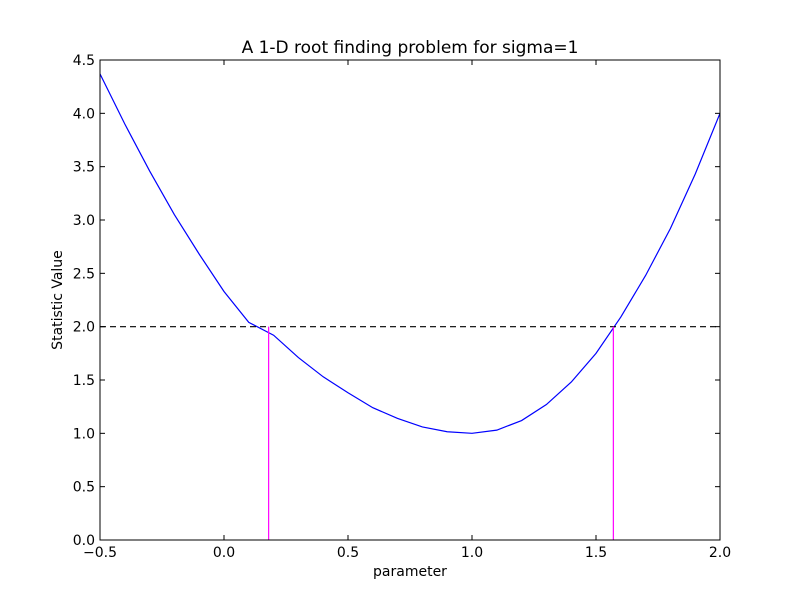 This screenshot has height=600, width=800. I want to click on y-tick-label: 4.5, so click(84, 61).